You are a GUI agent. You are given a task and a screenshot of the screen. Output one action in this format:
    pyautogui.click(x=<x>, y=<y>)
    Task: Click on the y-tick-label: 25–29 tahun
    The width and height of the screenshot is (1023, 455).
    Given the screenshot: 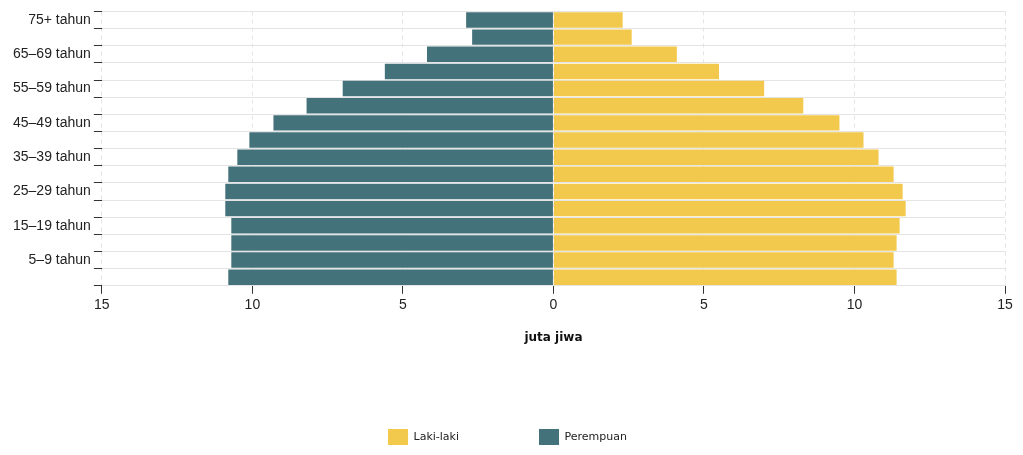 What is the action you would take?
    pyautogui.click(x=52, y=190)
    